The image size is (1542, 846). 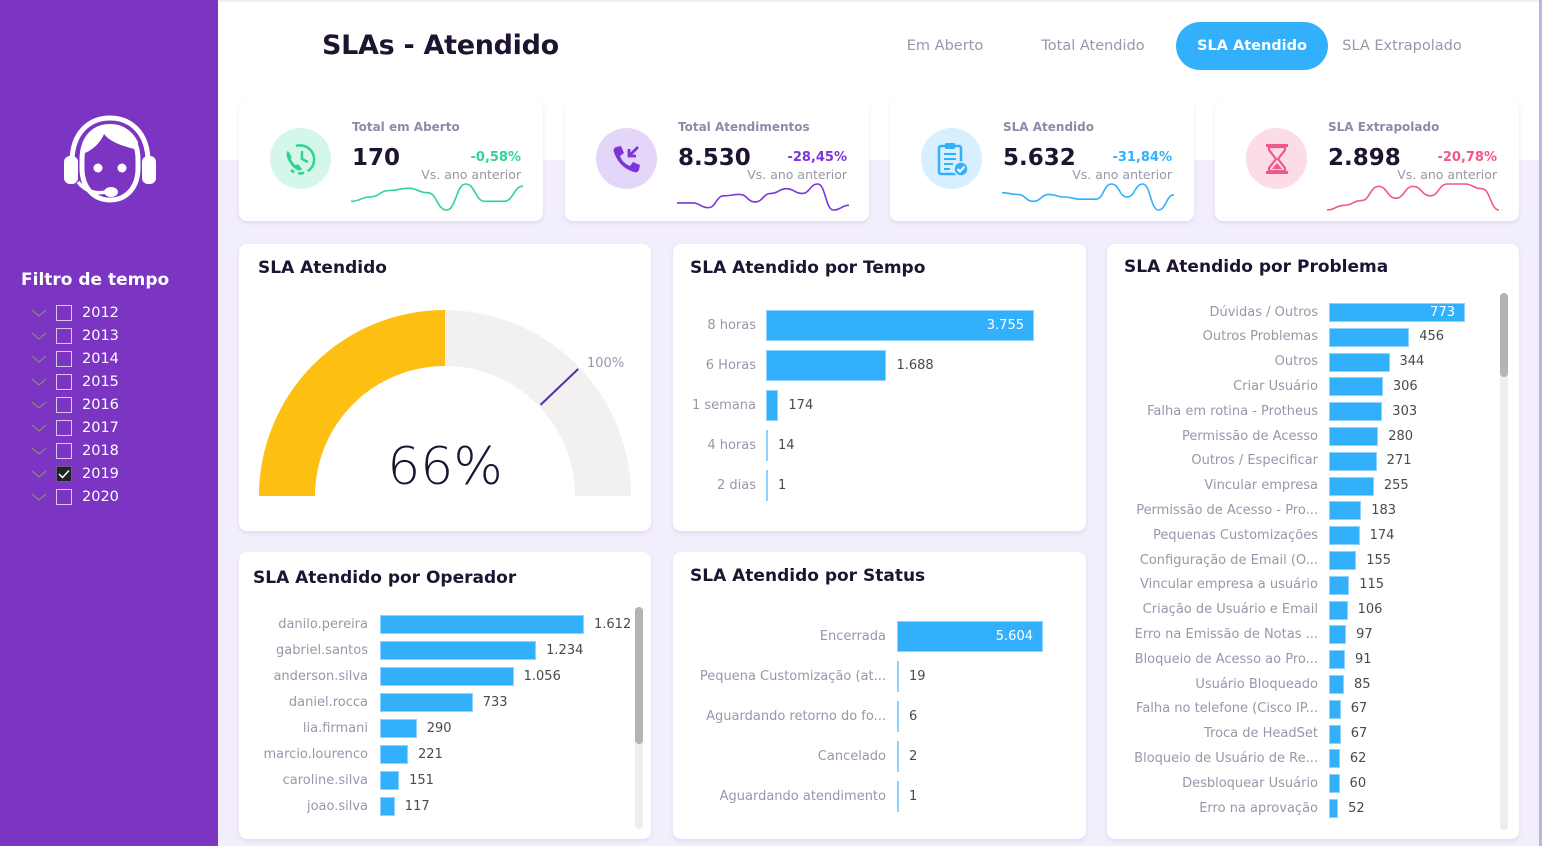 I want to click on nav-tab-em-aberto: Em Aberto, so click(x=945, y=46).